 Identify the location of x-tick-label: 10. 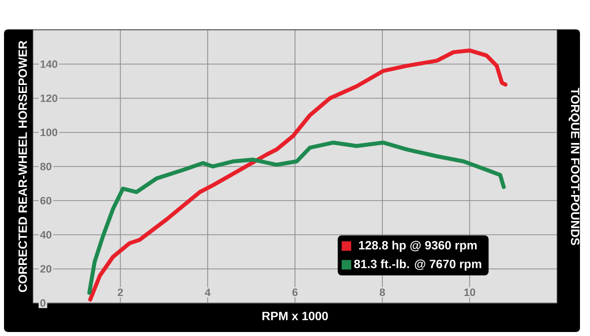
(470, 292).